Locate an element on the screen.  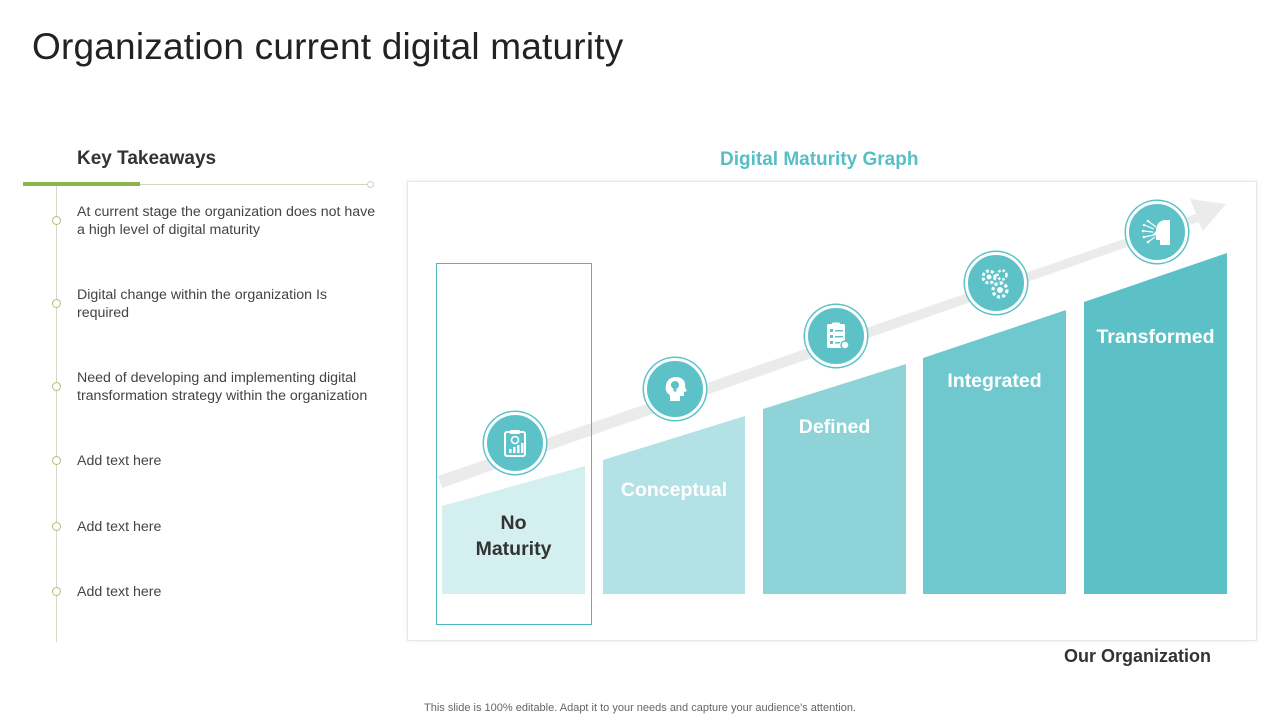
stage-bar-conceptual is located at coordinates (674, 505).